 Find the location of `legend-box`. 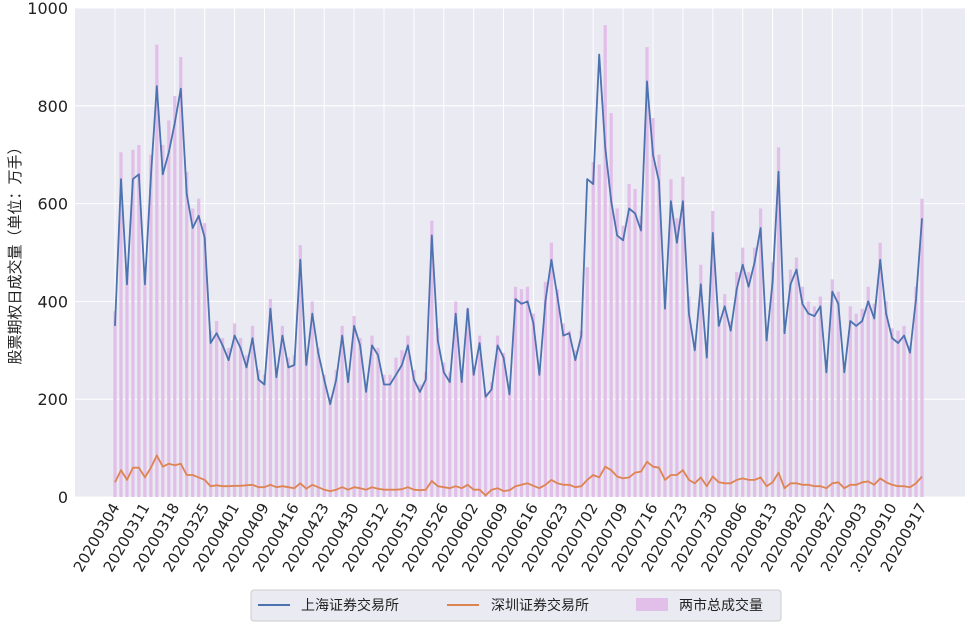

legend-box is located at coordinates (516, 605).